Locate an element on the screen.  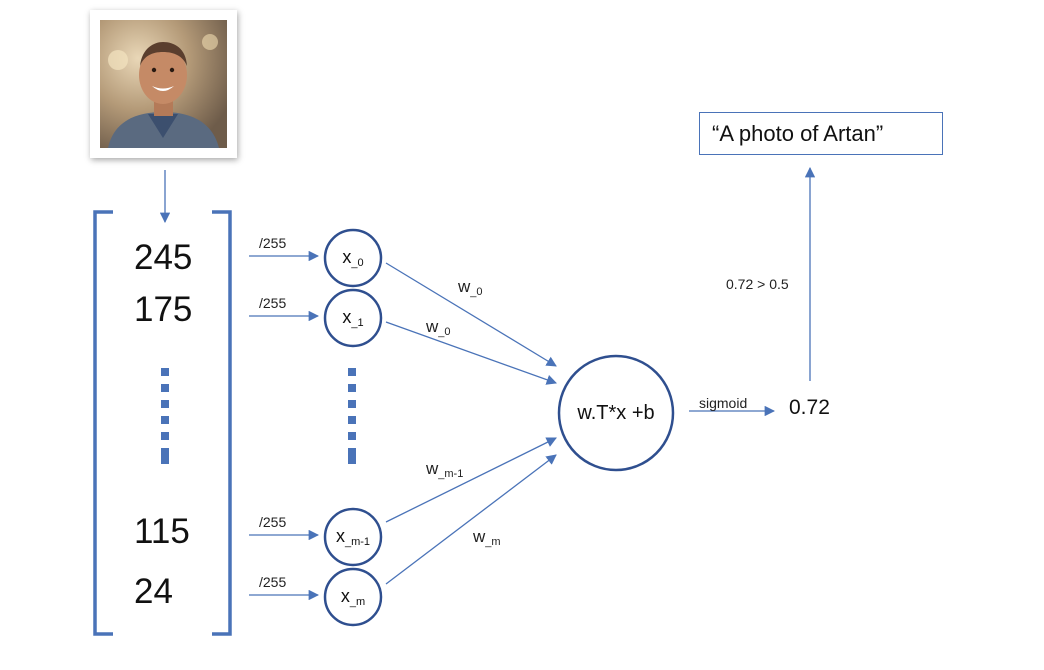
neuron-formula: w.T*x +b is located at coordinates (616, 413).